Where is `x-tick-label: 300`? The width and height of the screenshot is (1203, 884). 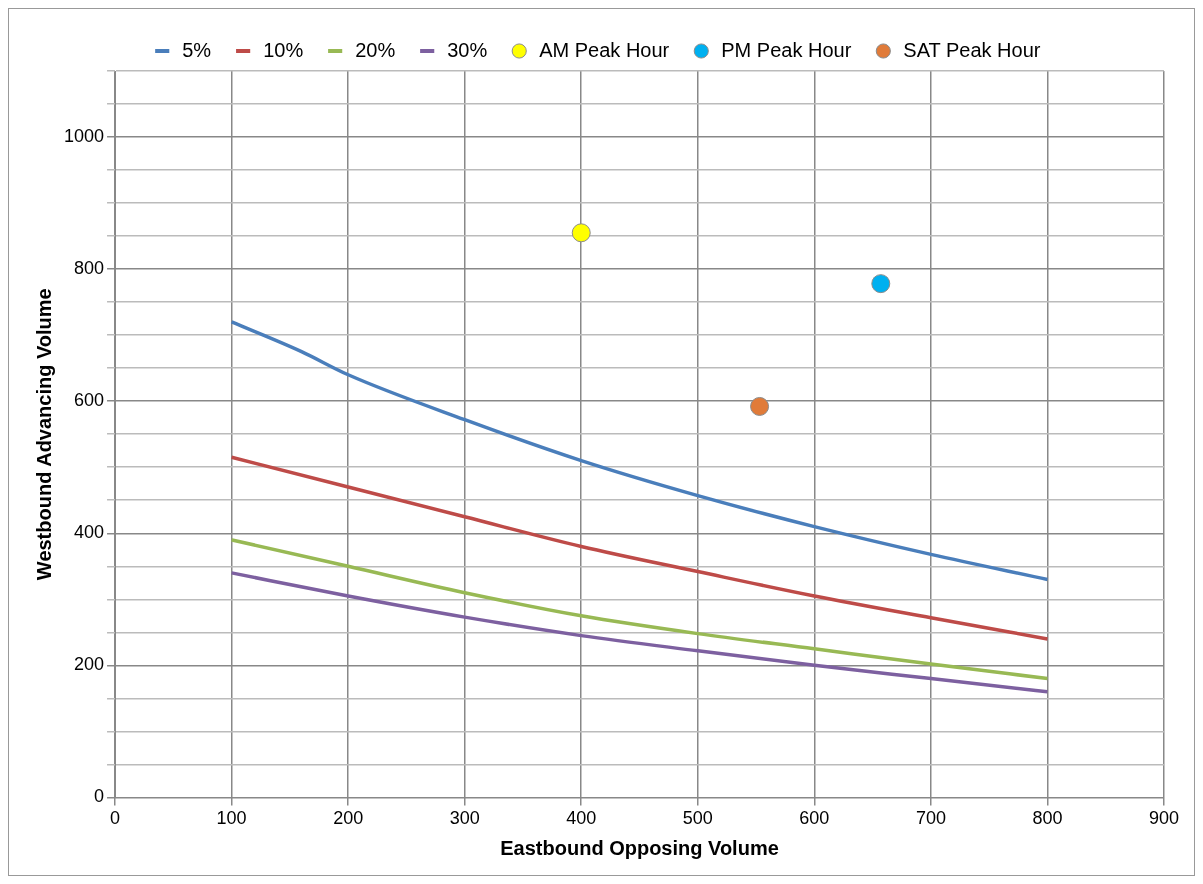 x-tick-label: 300 is located at coordinates (464, 818).